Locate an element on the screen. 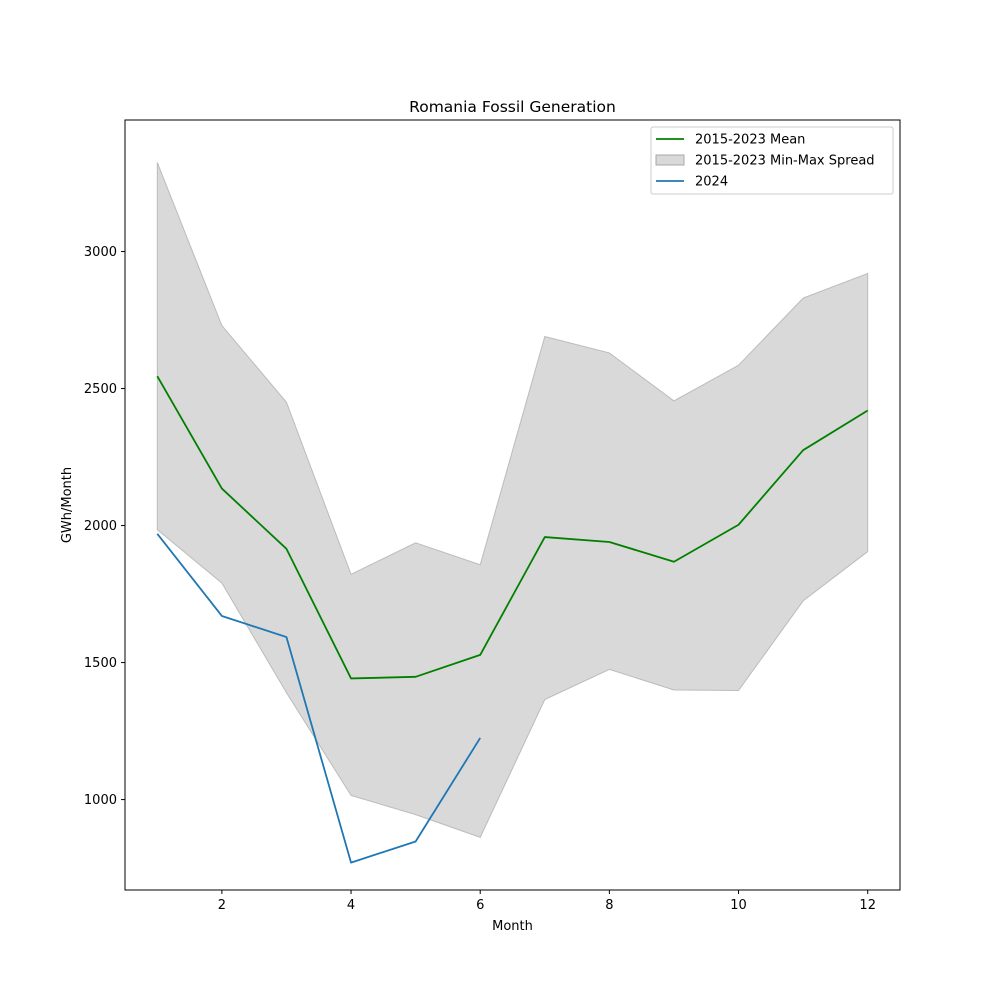 The height and width of the screenshot is (1000, 1000). legend-entry-label: 2015-2023 Min-Max Spread is located at coordinates (785, 161).